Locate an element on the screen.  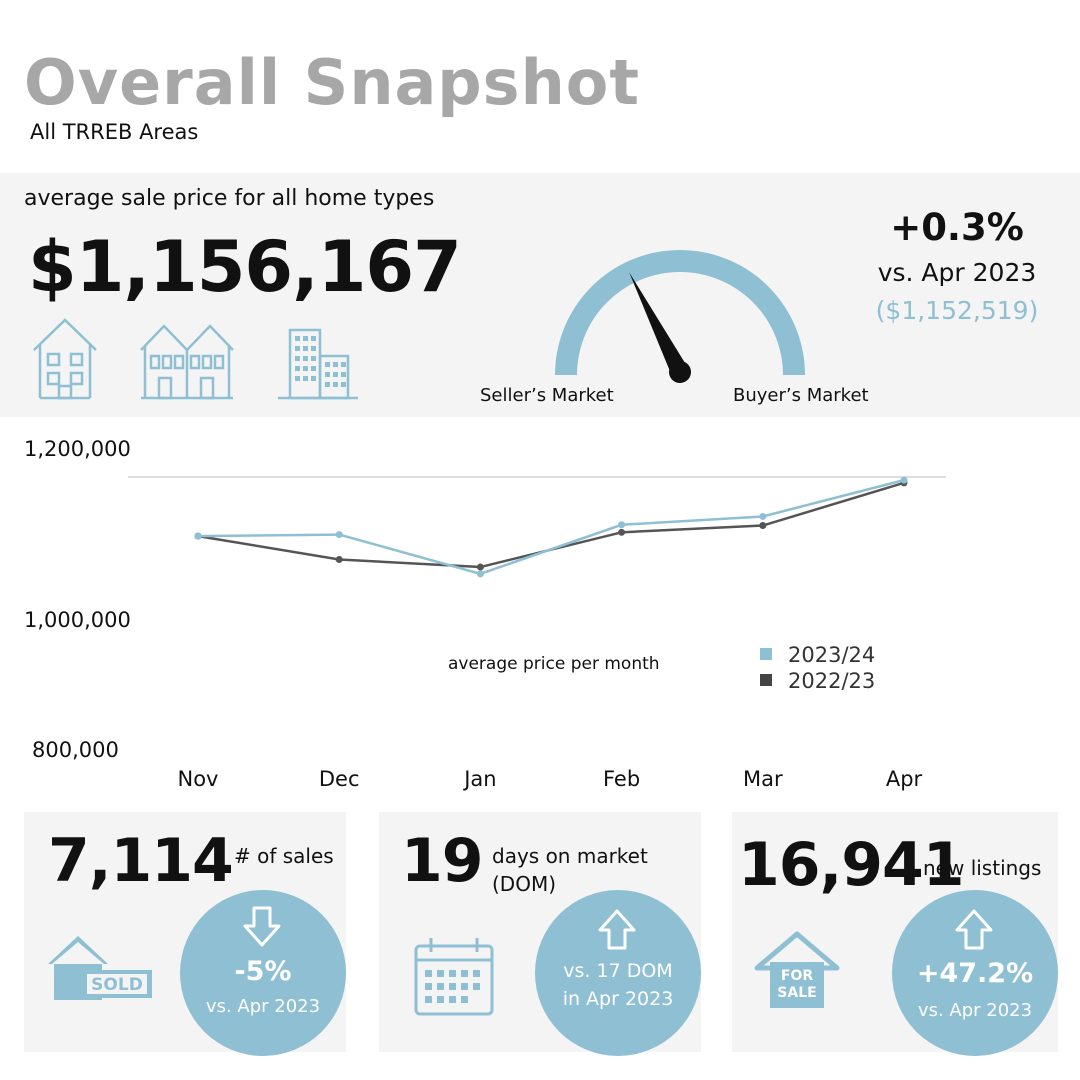
legend-label-2023-24: 2023/24 is located at coordinates (831, 655).